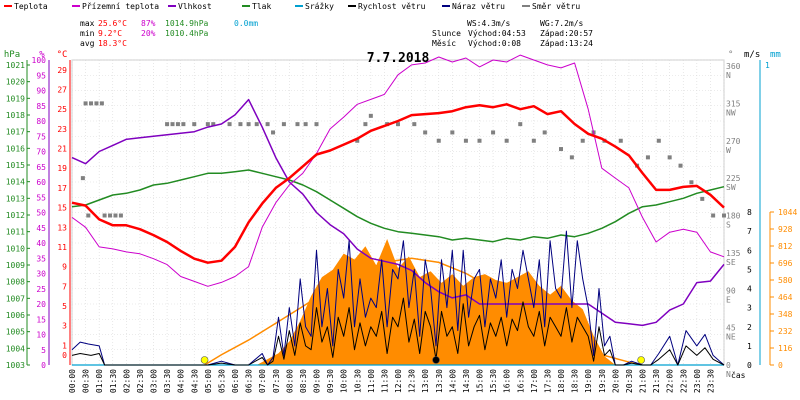  I want to click on ms-tick-label: 0, so click(749, 365).